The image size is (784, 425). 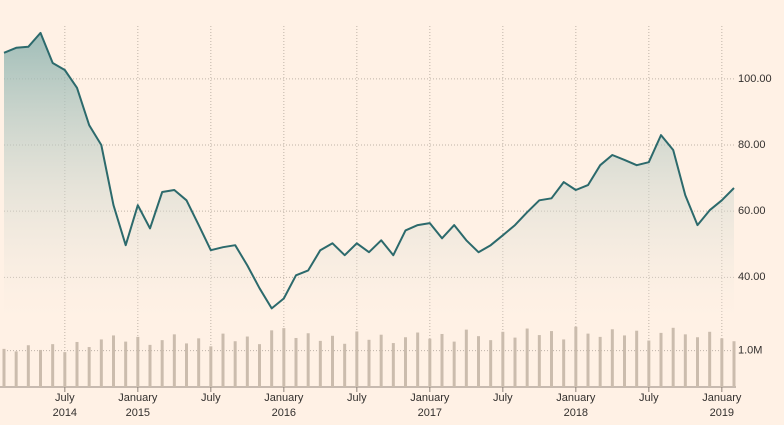 What do you see at coordinates (138, 413) in the screenshot?
I see `x-tick-year: 2015` at bounding box center [138, 413].